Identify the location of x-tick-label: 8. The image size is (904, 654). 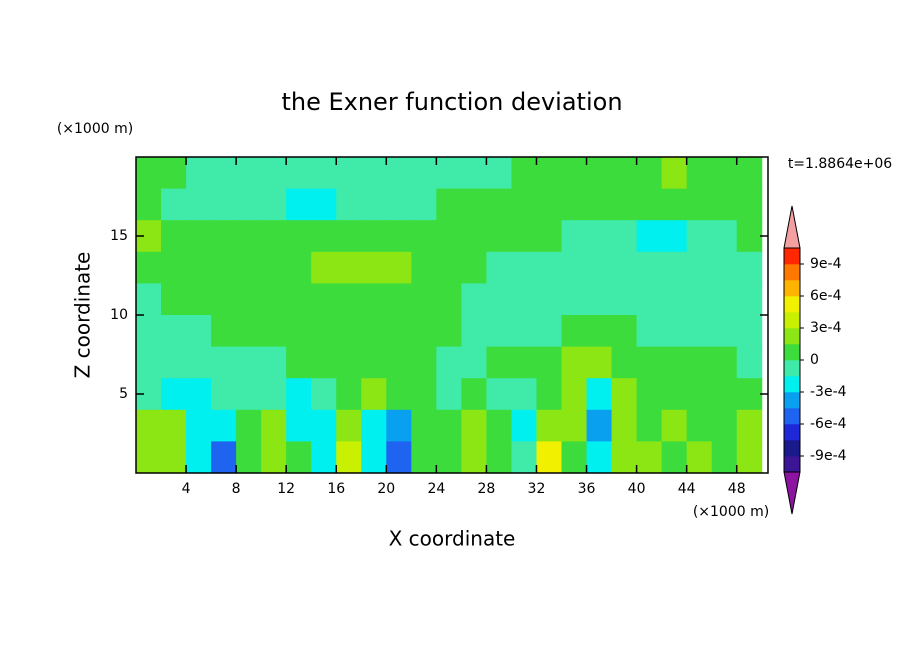
(236, 489).